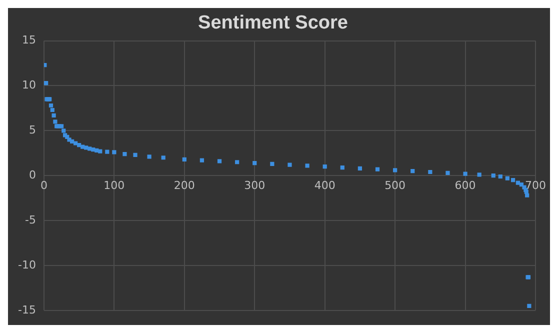 The height and width of the screenshot is (333, 558). Describe the element at coordinates (32, 175) in the screenshot. I see `y-tick-label: 0` at that location.